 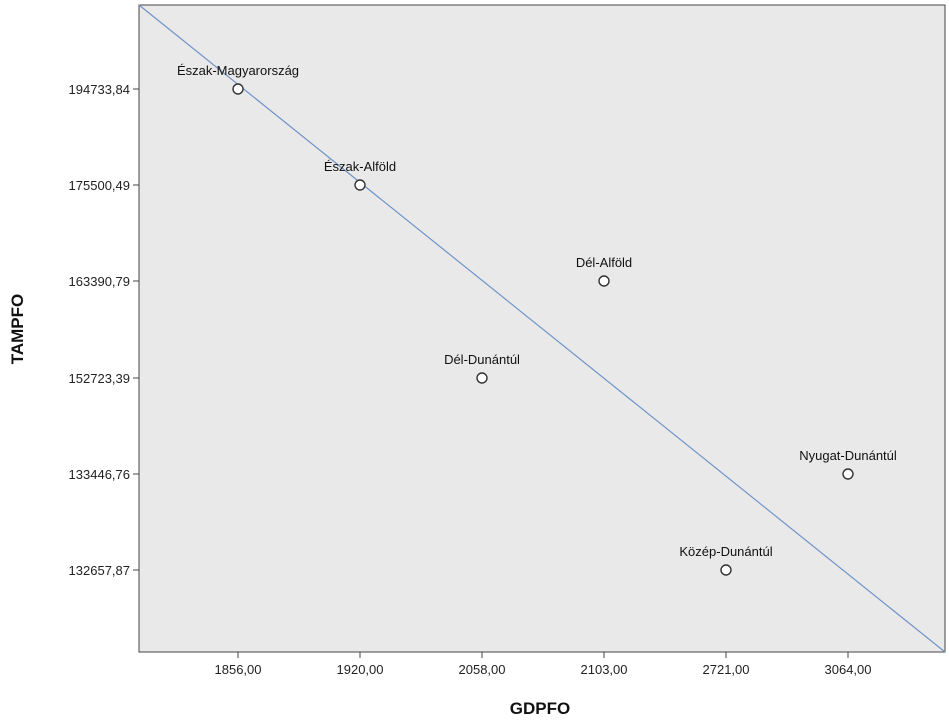 What do you see at coordinates (99, 89) in the screenshot?
I see `y-tick-label: 194733,84` at bounding box center [99, 89].